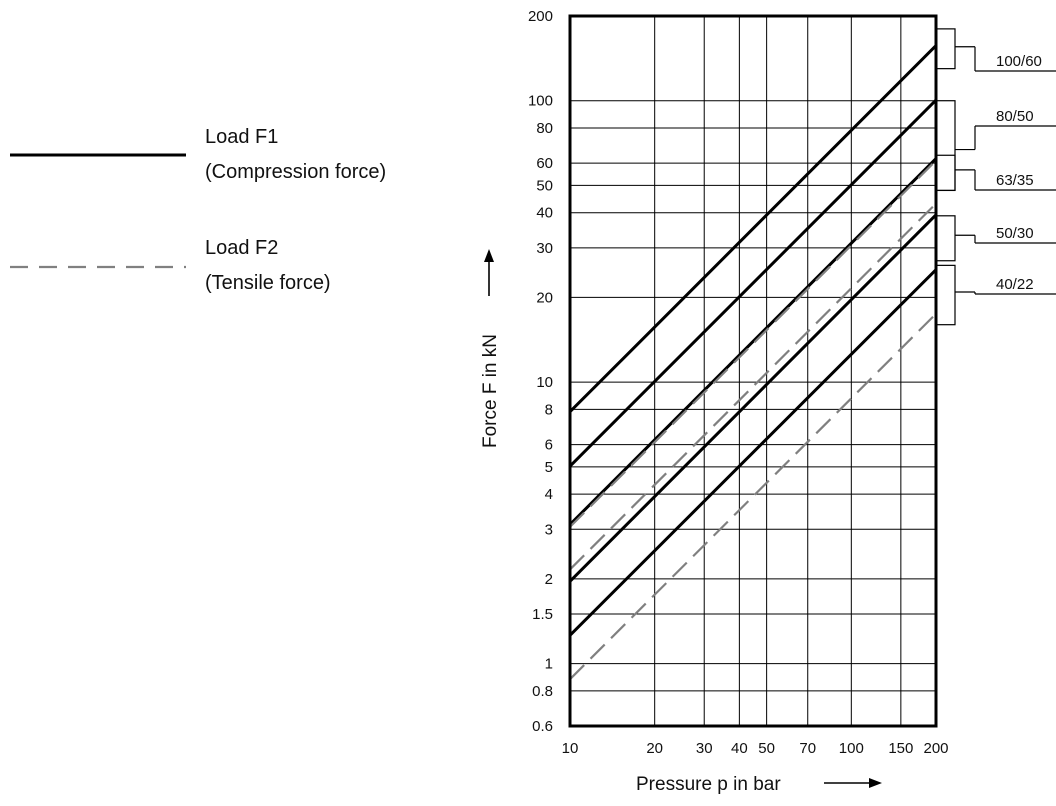 This screenshot has width=1056, height=806. Describe the element at coordinates (549, 467) in the screenshot. I see `y-tick-label: 5` at that location.